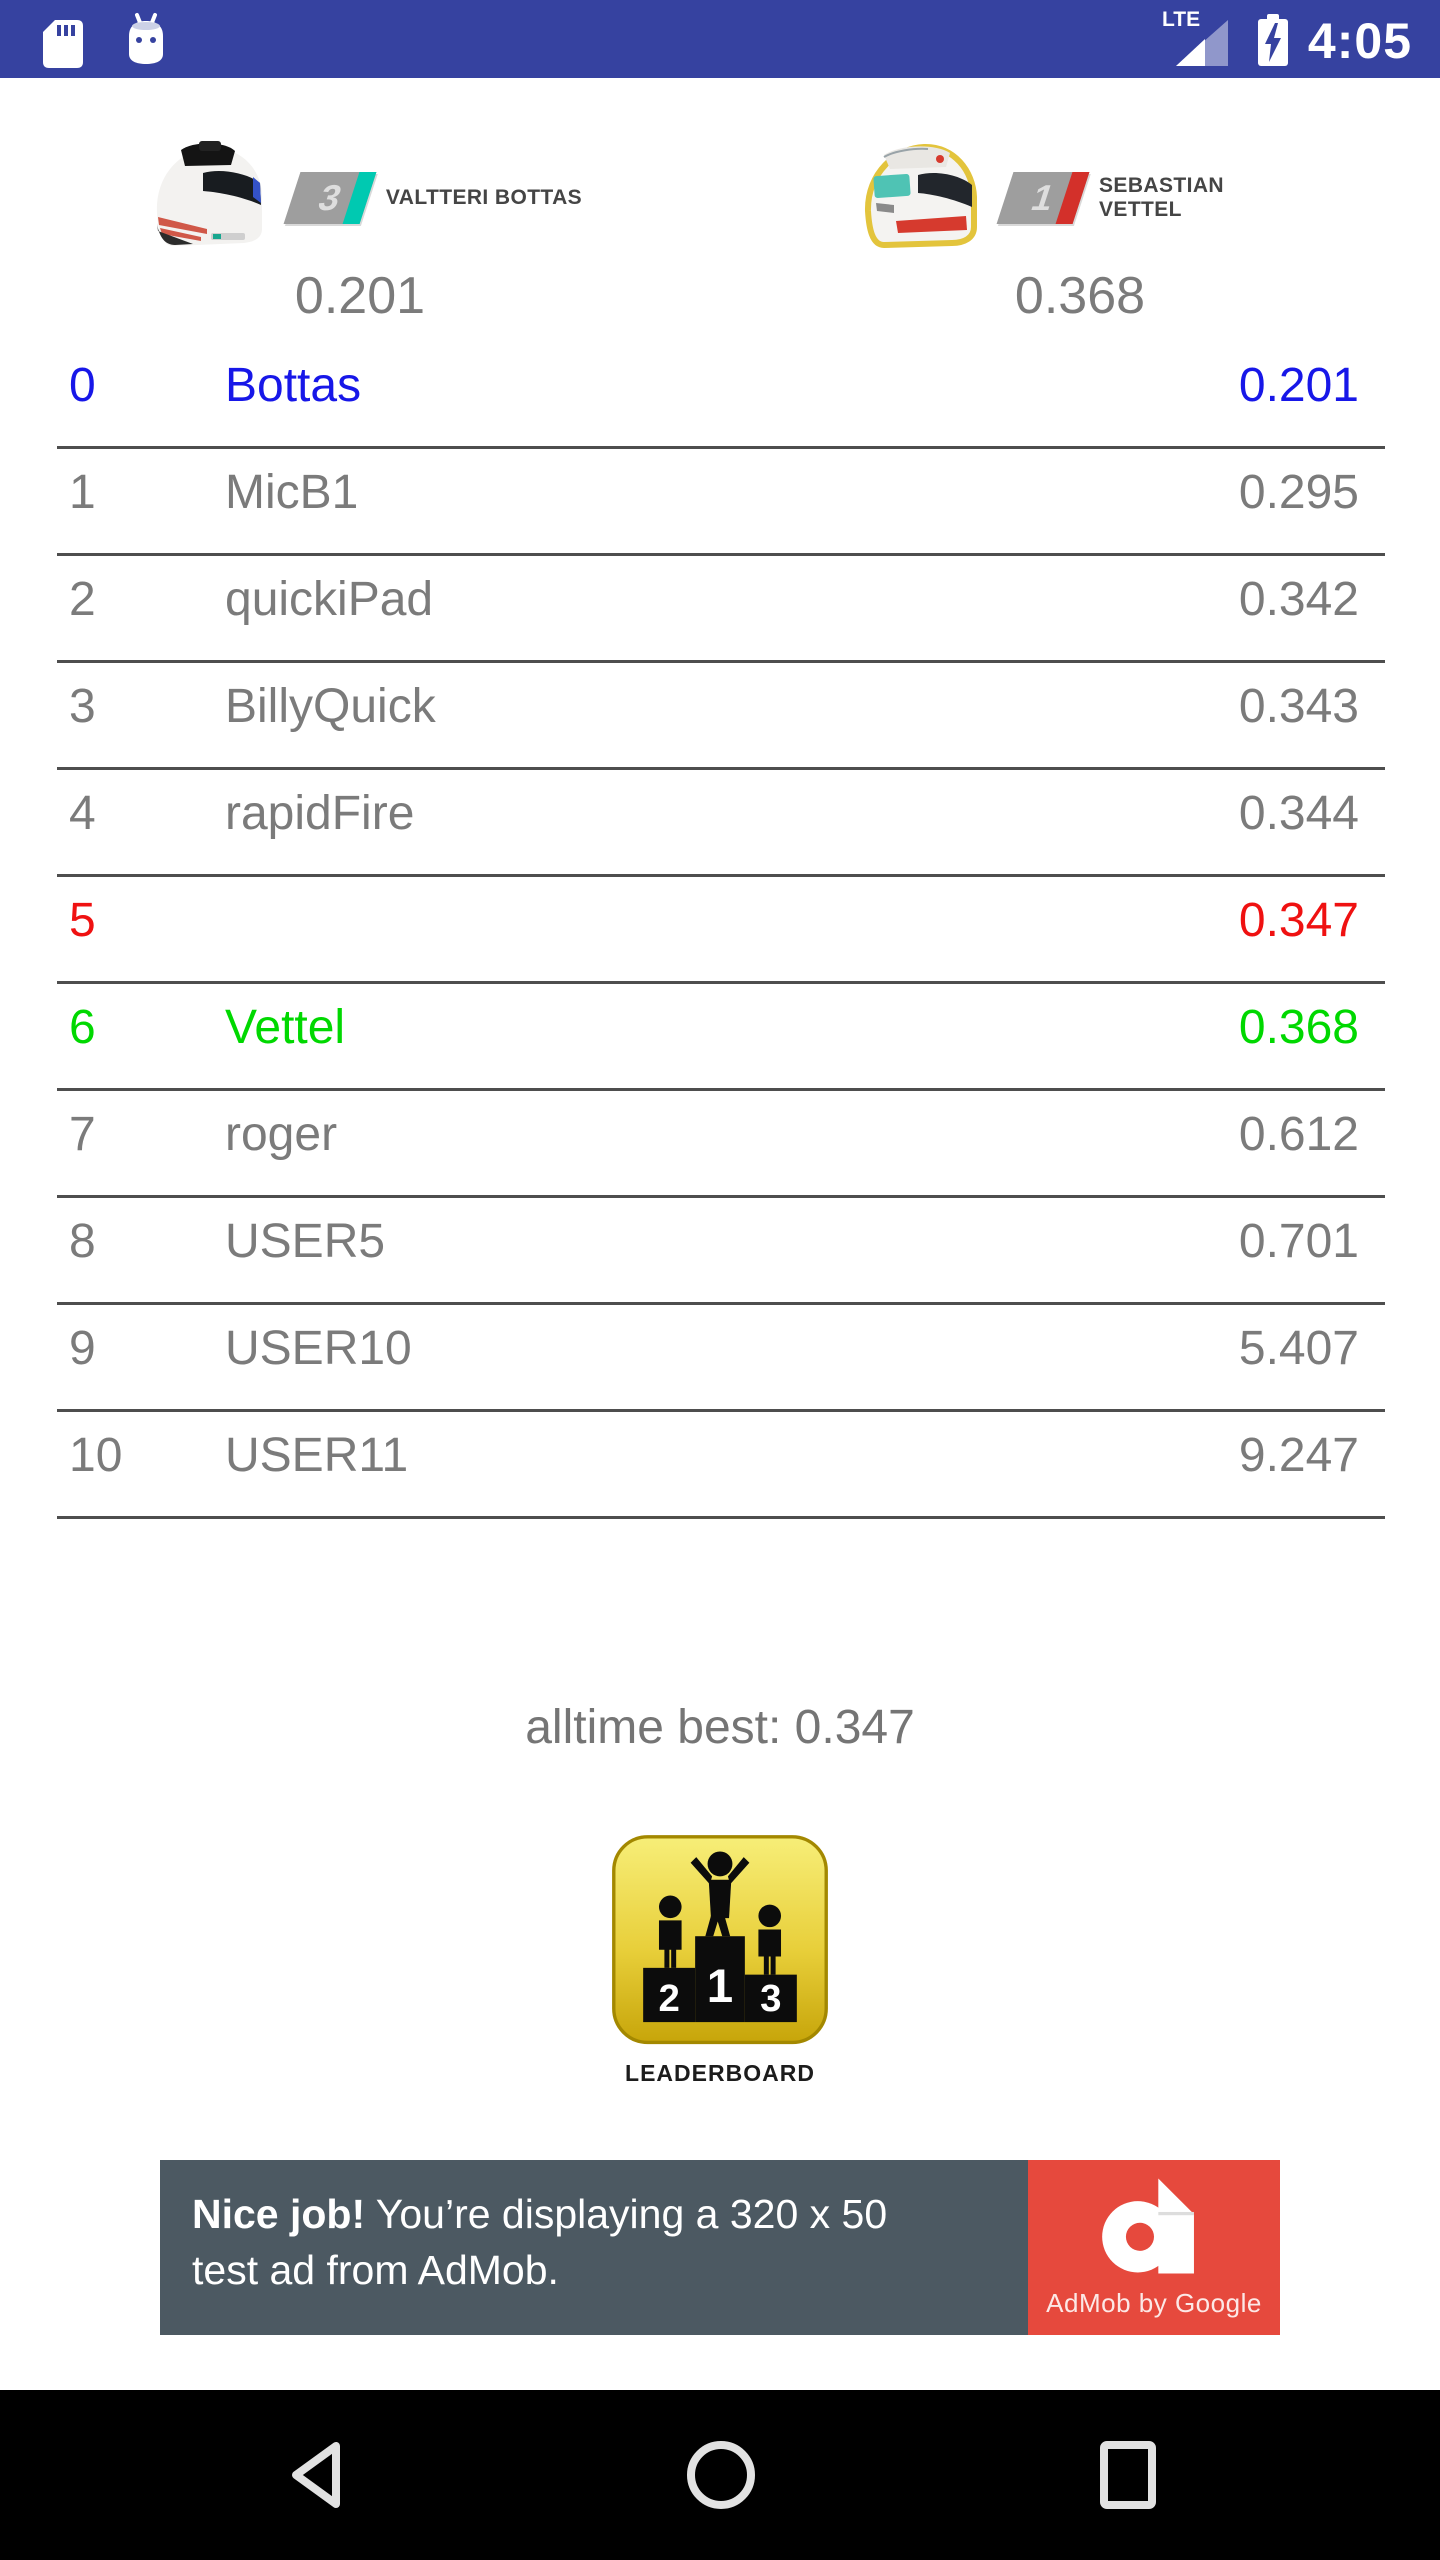  I want to click on row-rank: 5, so click(82, 920).